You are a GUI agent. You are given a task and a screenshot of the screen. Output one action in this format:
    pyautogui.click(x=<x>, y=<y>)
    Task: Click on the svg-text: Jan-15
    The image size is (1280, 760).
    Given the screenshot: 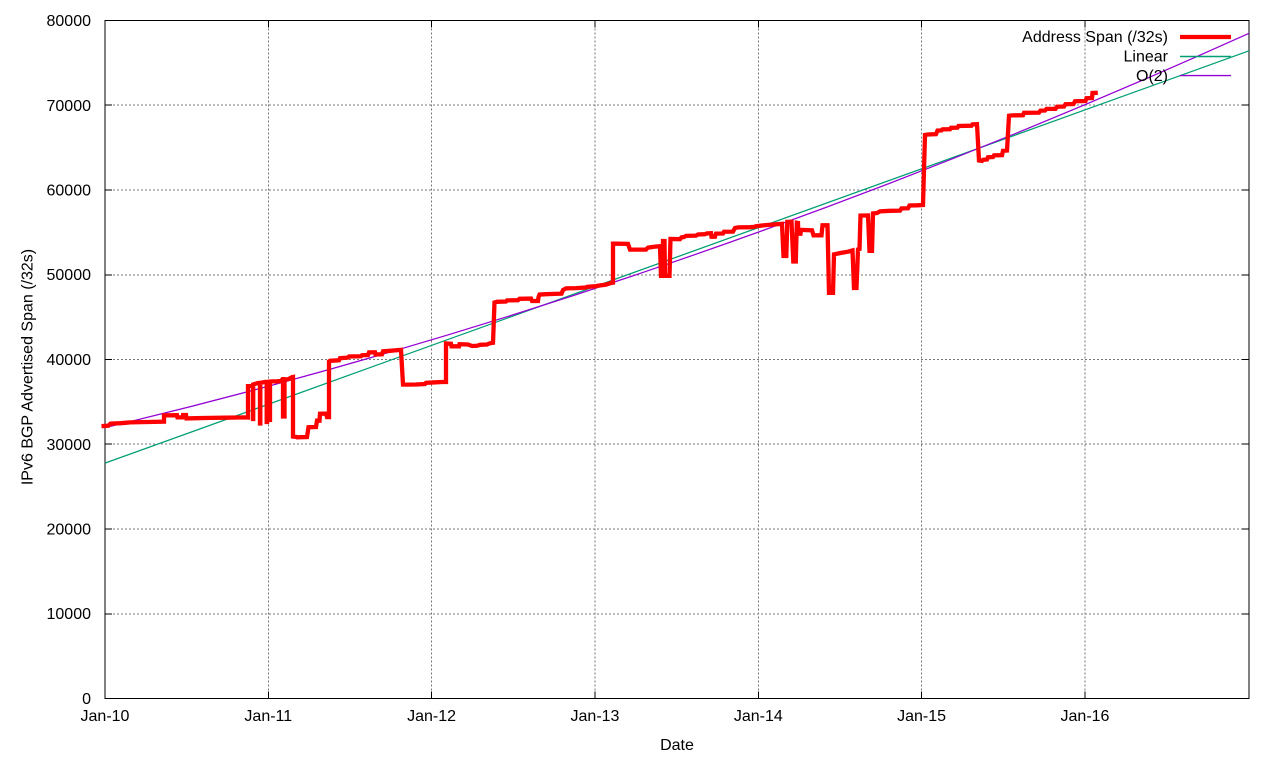 What is the action you would take?
    pyautogui.click(x=921, y=716)
    